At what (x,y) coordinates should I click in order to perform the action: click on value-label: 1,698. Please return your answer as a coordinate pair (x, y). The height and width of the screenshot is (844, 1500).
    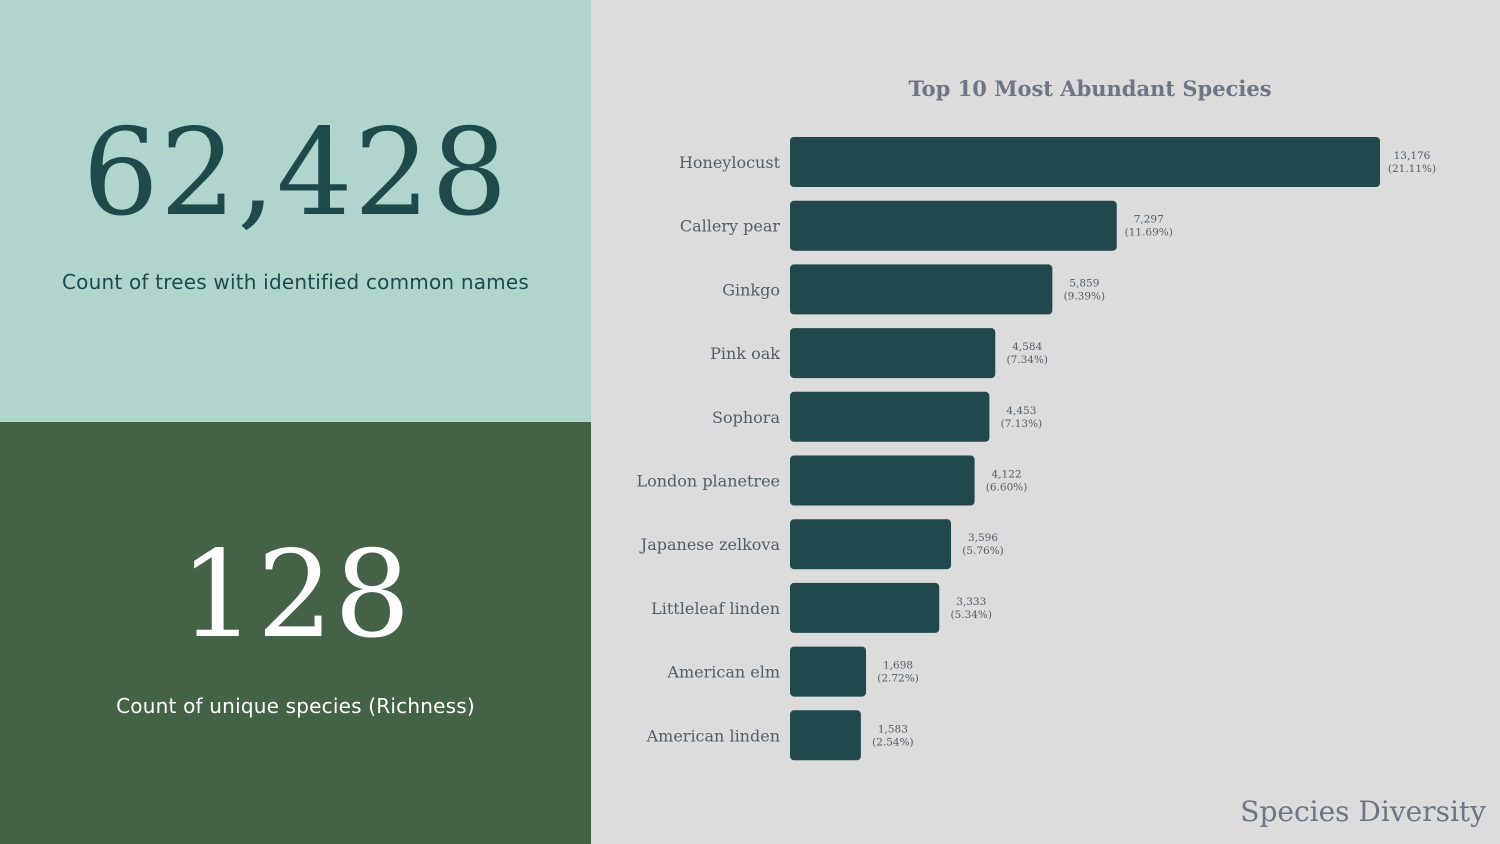
    Looking at the image, I should click on (898, 666).